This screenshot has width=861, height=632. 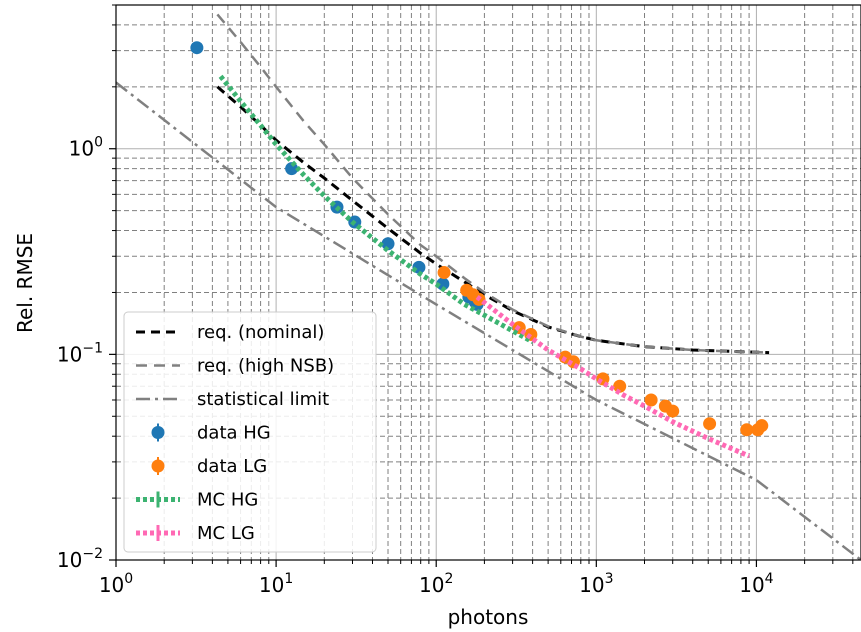 What do you see at coordinates (158, 466) in the screenshot?
I see `legend-marker-data-lg` at bounding box center [158, 466].